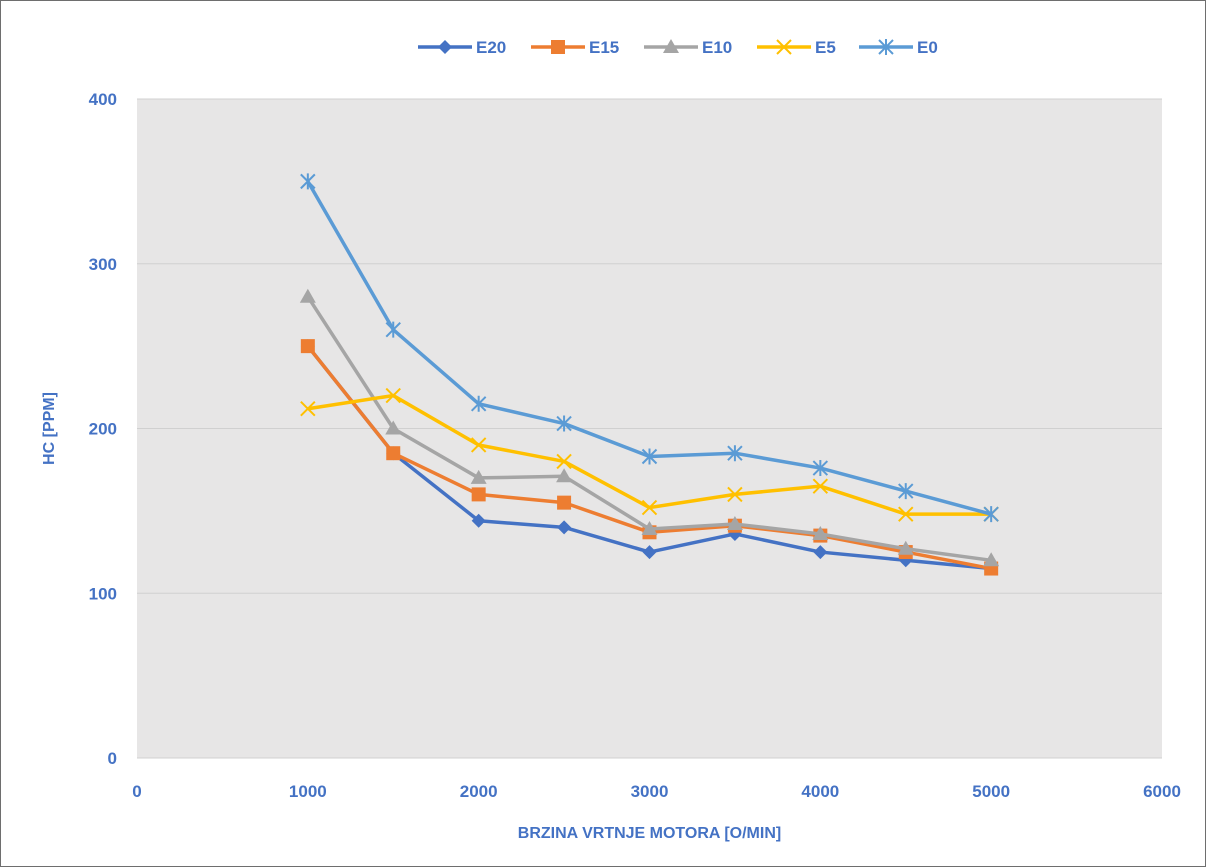 Image resolution: width=1206 pixels, height=867 pixels. Describe the element at coordinates (649, 833) in the screenshot. I see `x-axis-title: BRZINA VRTNJE MOTORA [O/MIN]` at that location.